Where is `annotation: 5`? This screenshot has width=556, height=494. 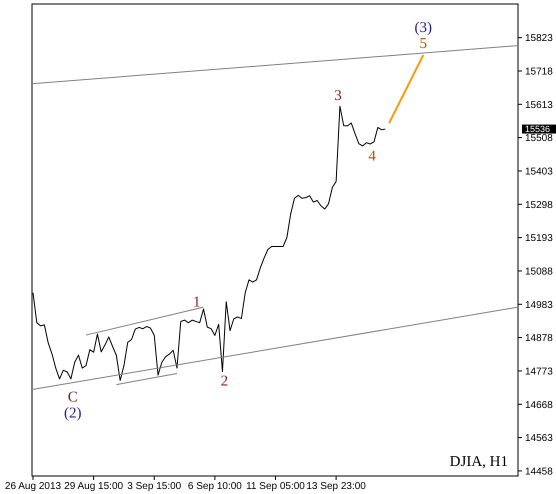 annotation: 5 is located at coordinates (424, 44).